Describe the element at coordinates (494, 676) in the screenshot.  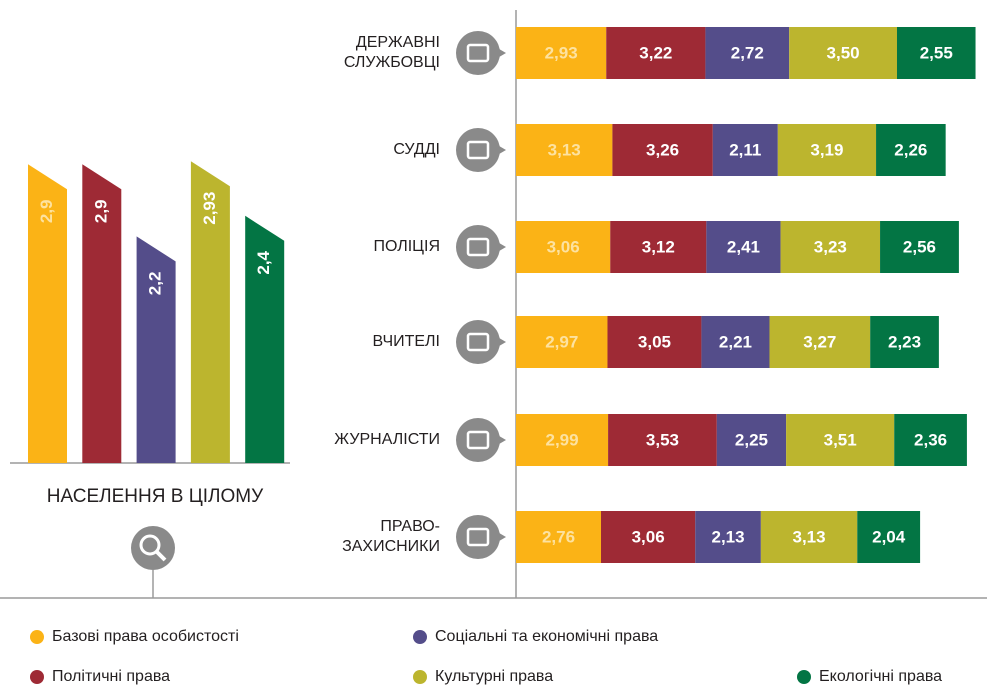
I see `legend-label: Культурні права` at that location.